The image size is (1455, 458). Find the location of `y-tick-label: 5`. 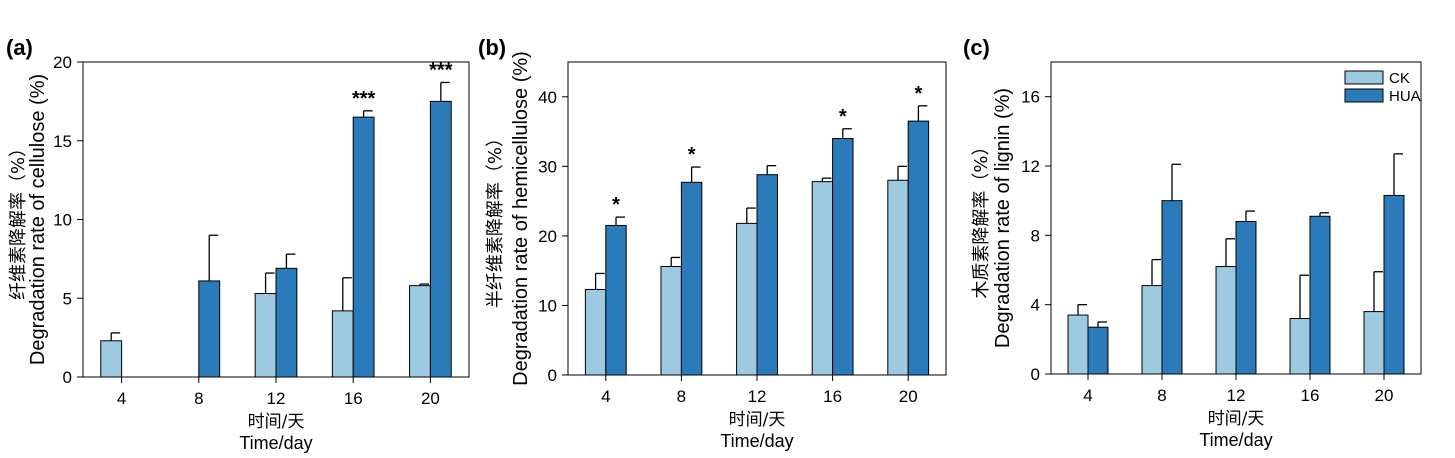

y-tick-label: 5 is located at coordinates (67, 298).